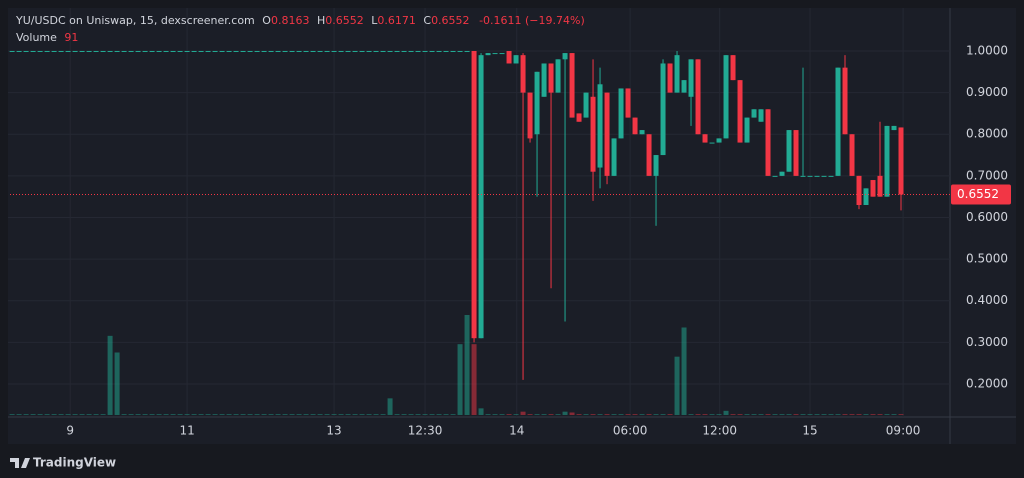 This screenshot has height=478, width=1024. I want to click on x-tick-label: 15, so click(809, 431).